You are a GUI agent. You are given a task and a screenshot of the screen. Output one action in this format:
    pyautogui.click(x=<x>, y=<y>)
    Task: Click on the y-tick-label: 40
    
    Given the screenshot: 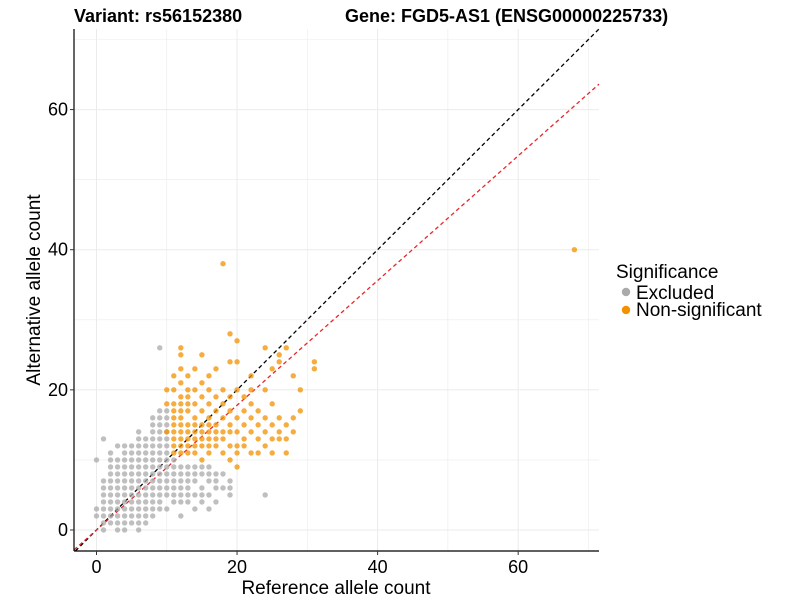 What is the action you would take?
    pyautogui.click(x=58, y=250)
    